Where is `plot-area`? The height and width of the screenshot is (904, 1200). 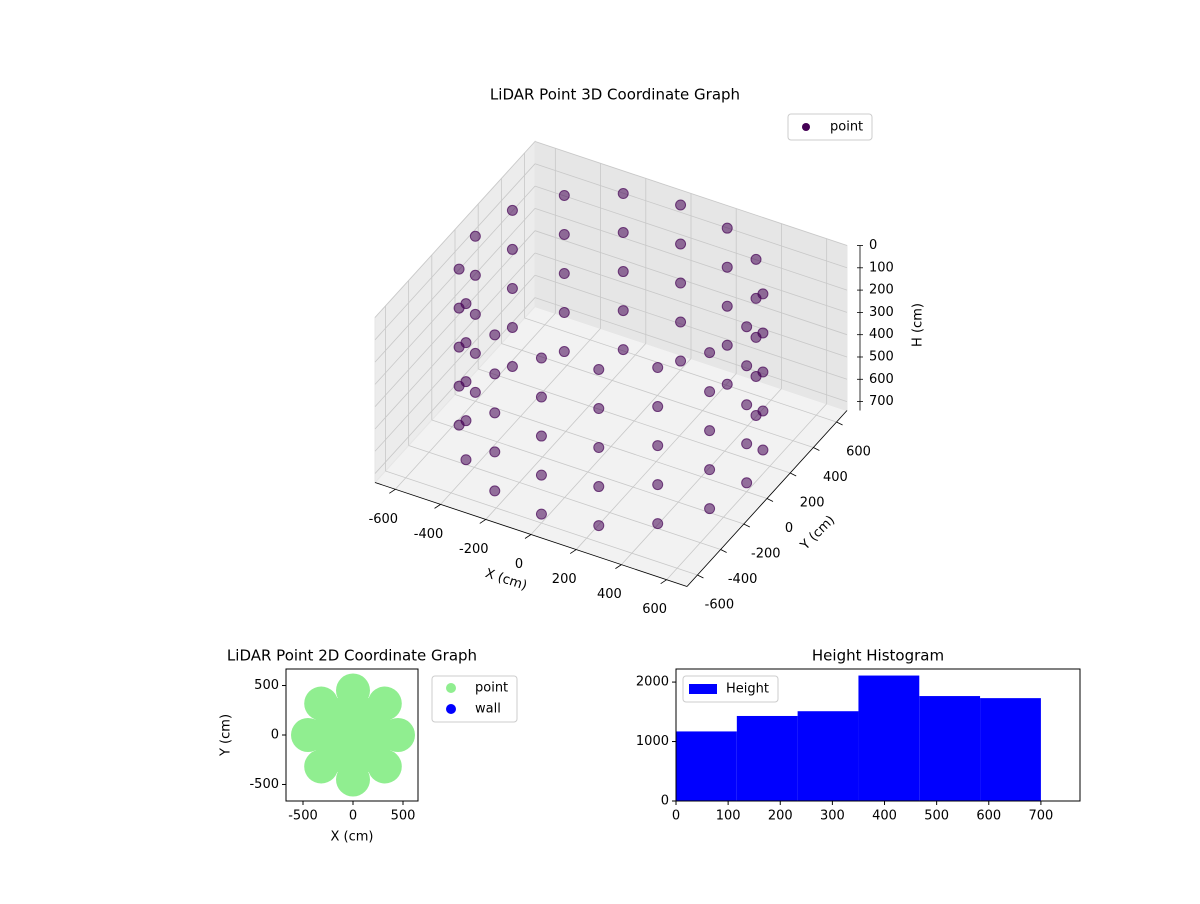
plot-area is located at coordinates (353, 735).